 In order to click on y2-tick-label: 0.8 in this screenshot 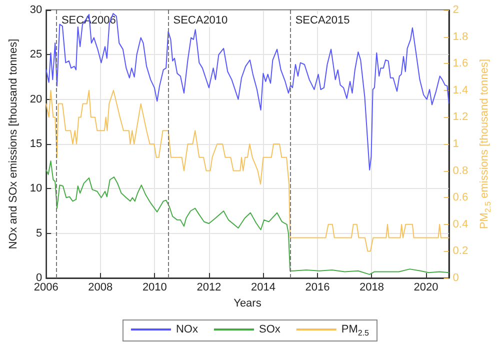, I will do `click(460, 170)`.